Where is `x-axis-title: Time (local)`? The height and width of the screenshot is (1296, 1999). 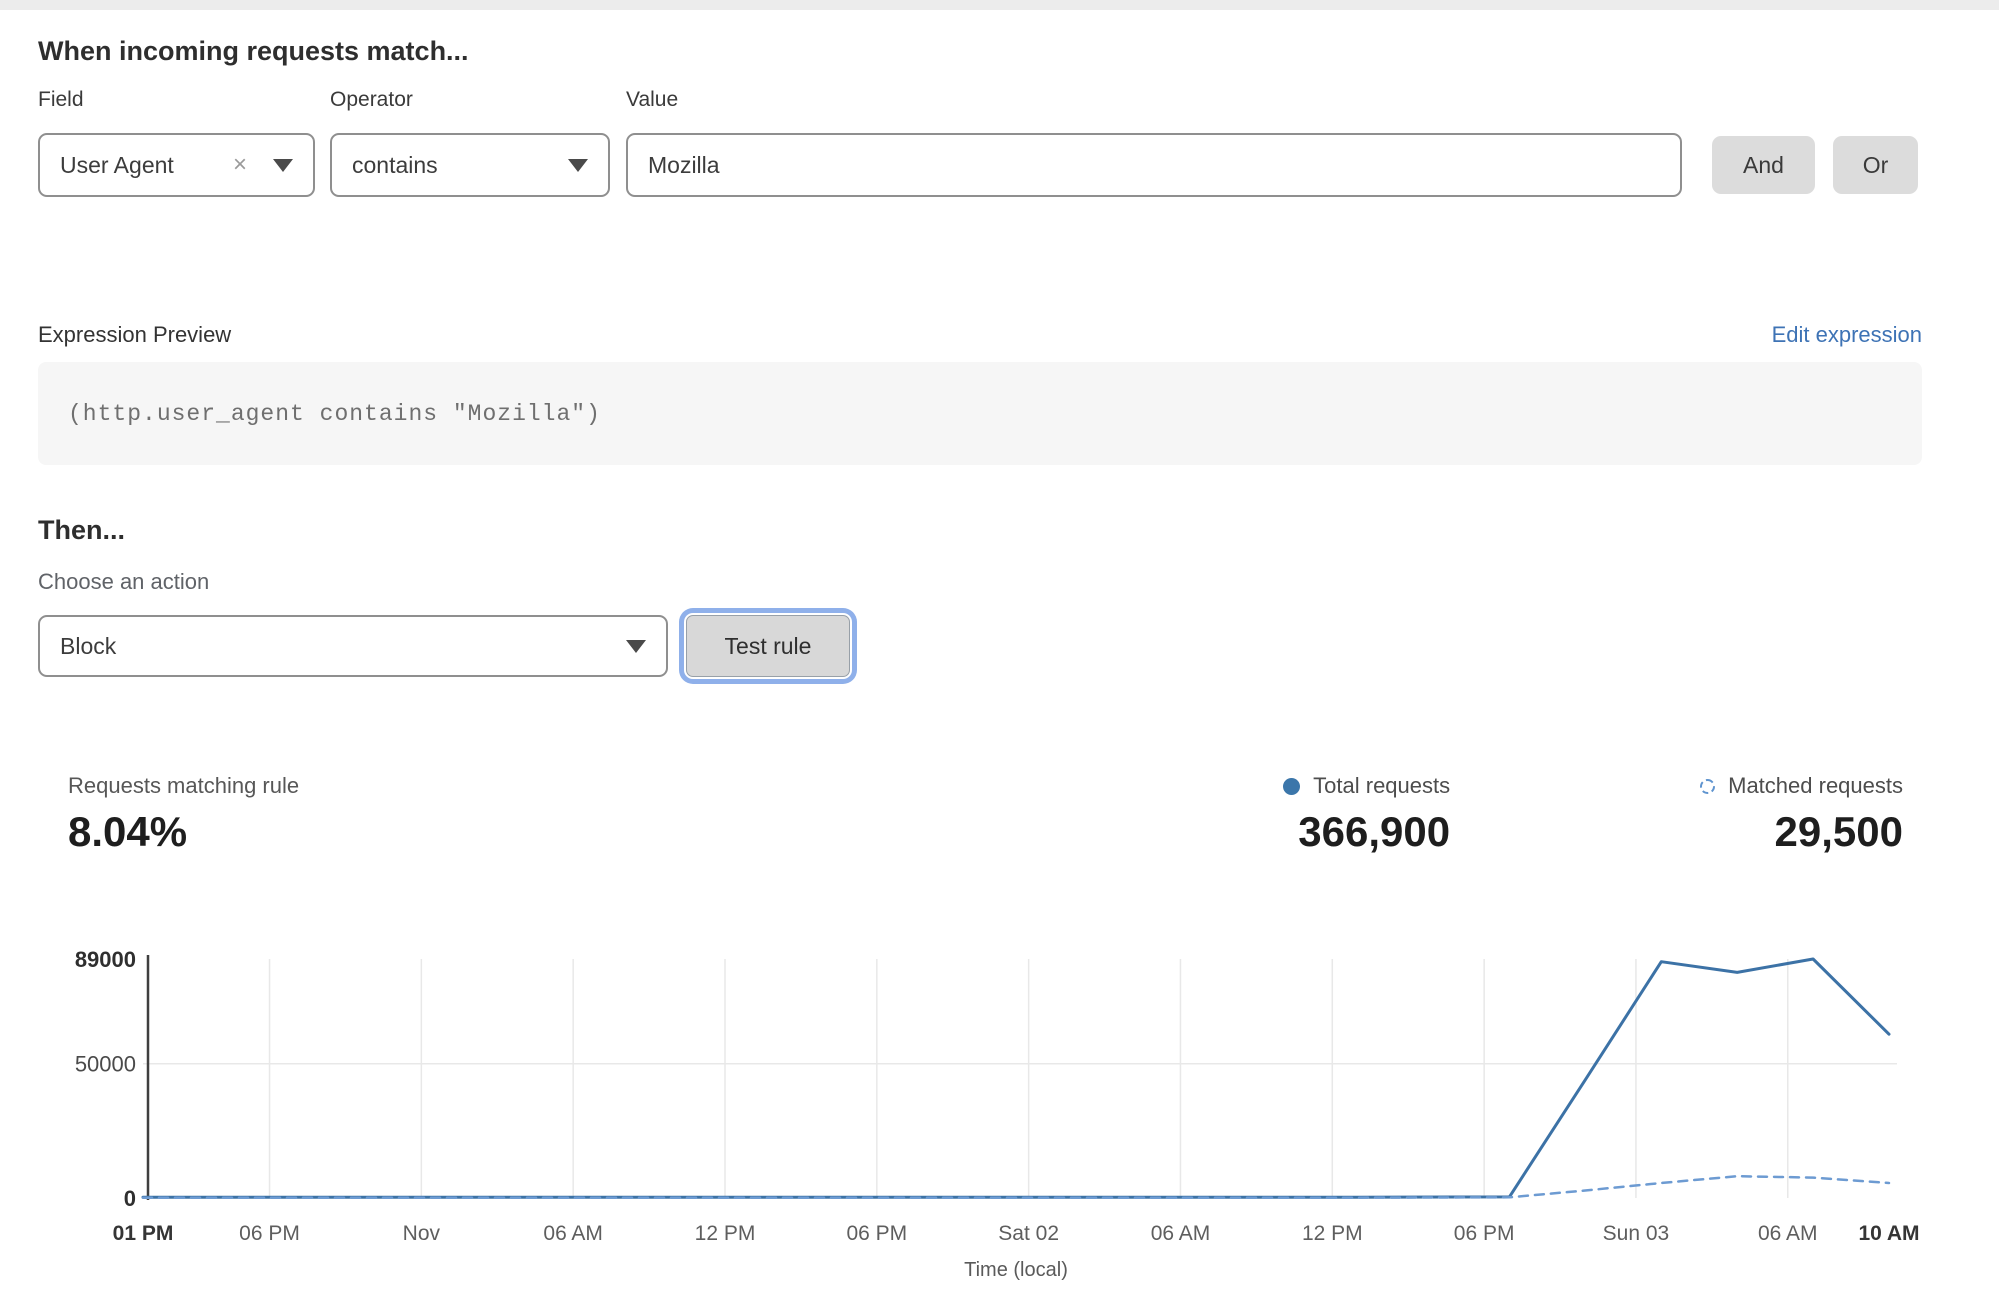
x-axis-title: Time (local) is located at coordinates (1016, 1270).